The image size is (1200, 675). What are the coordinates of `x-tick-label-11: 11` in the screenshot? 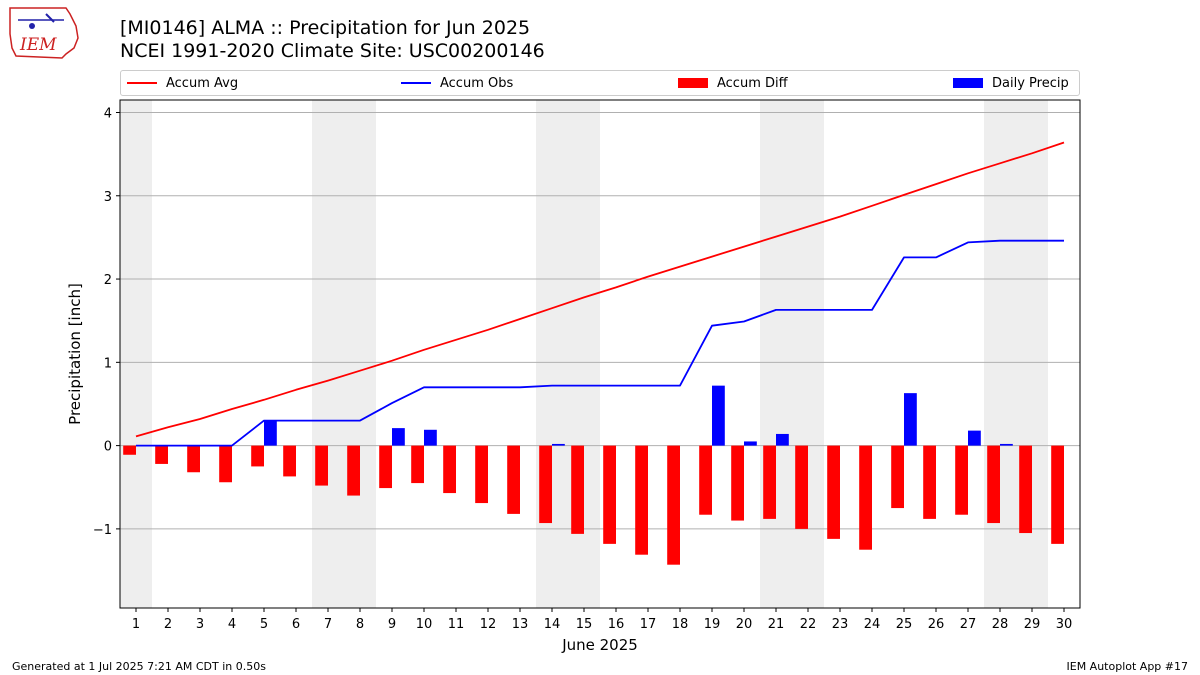 It's located at (456, 624).